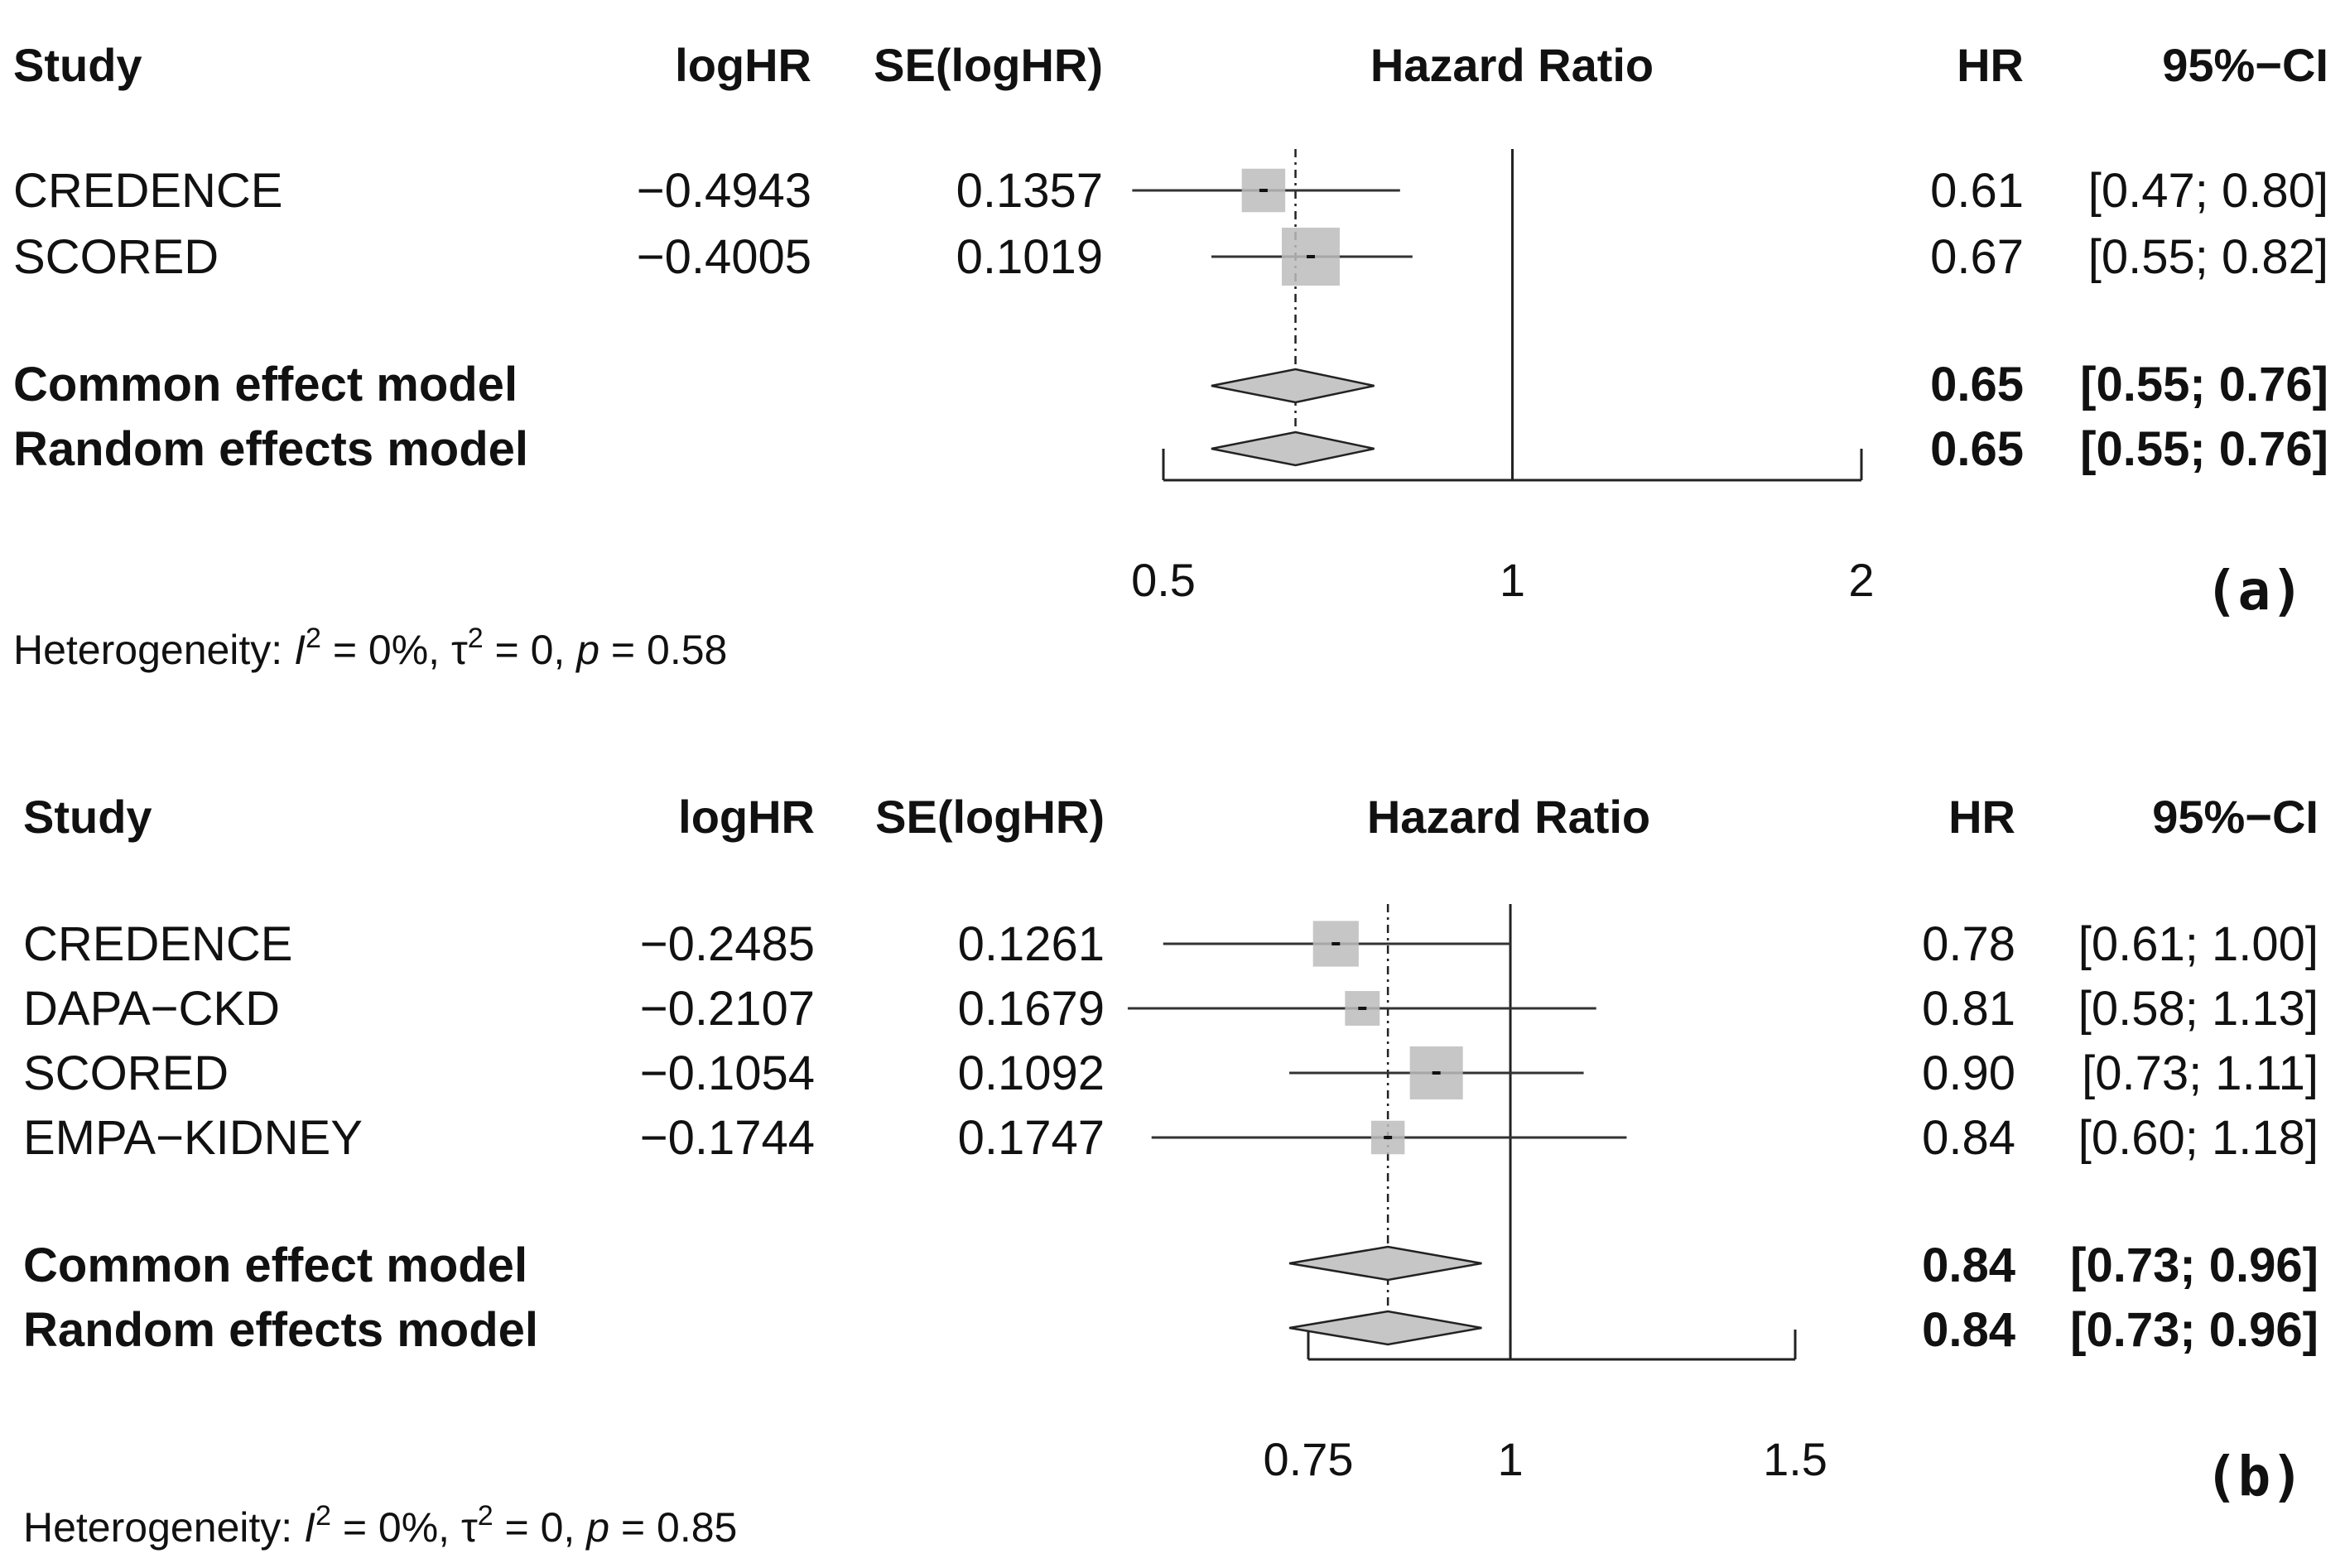  Describe the element at coordinates (1968, 1073) in the screenshot. I see `study-hr: 0.90` at that location.